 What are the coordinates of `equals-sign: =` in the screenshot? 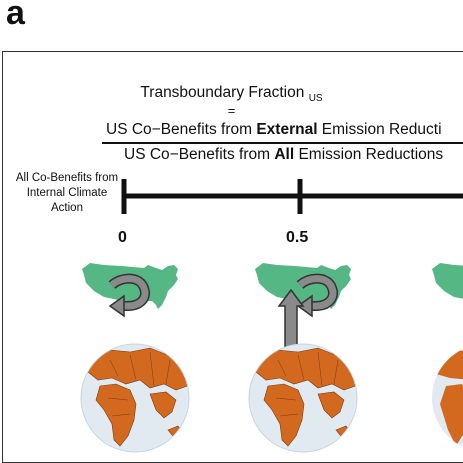 It's located at (231, 110).